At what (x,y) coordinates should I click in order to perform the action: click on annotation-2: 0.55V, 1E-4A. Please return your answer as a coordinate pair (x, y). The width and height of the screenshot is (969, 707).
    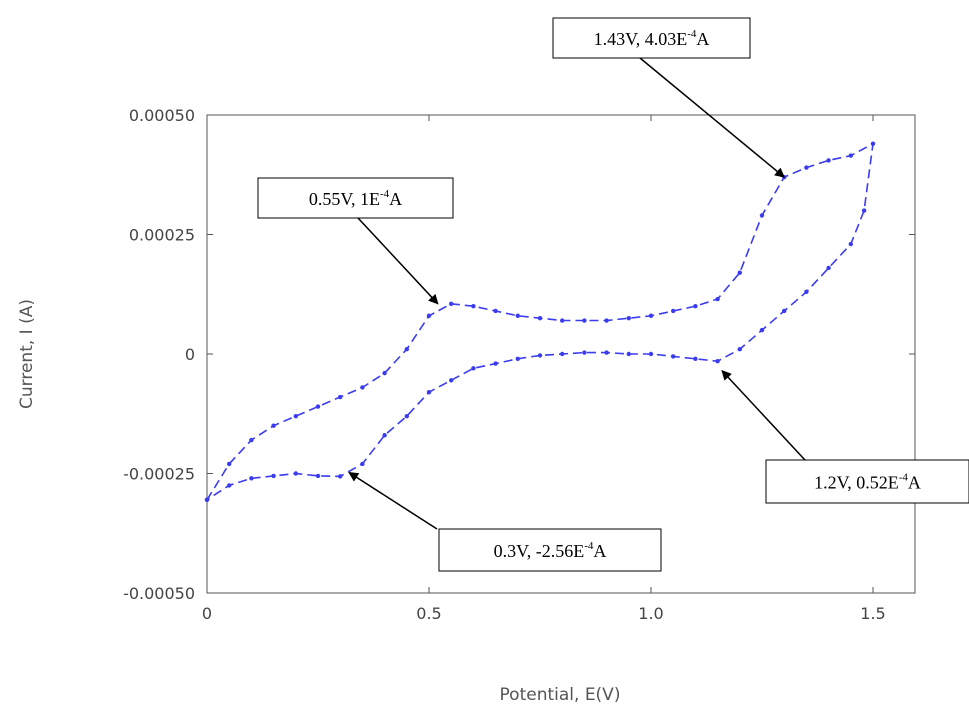
    Looking at the image, I should click on (355, 241).